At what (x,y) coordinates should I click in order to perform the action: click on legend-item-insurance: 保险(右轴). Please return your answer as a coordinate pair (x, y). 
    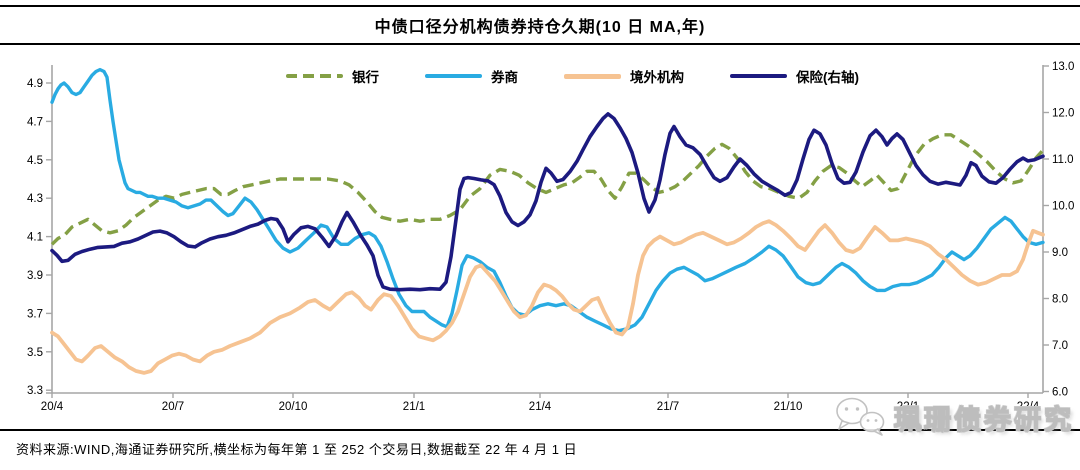
    Looking at the image, I should click on (794, 76).